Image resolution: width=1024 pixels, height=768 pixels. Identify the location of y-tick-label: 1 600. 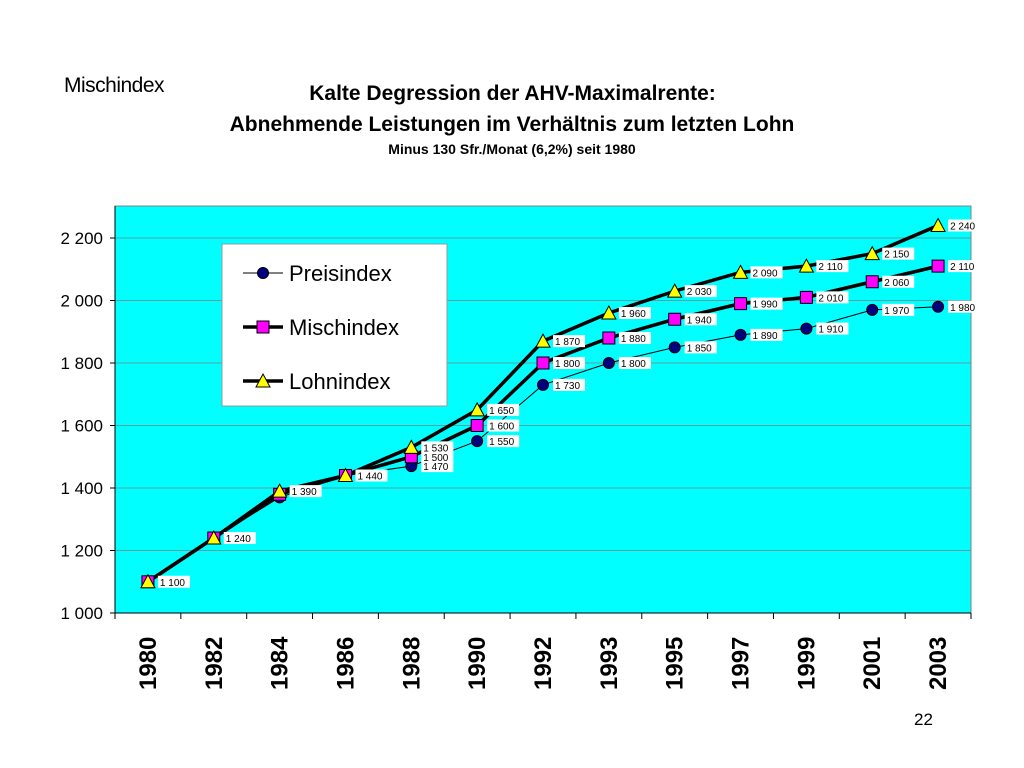
(81, 426).